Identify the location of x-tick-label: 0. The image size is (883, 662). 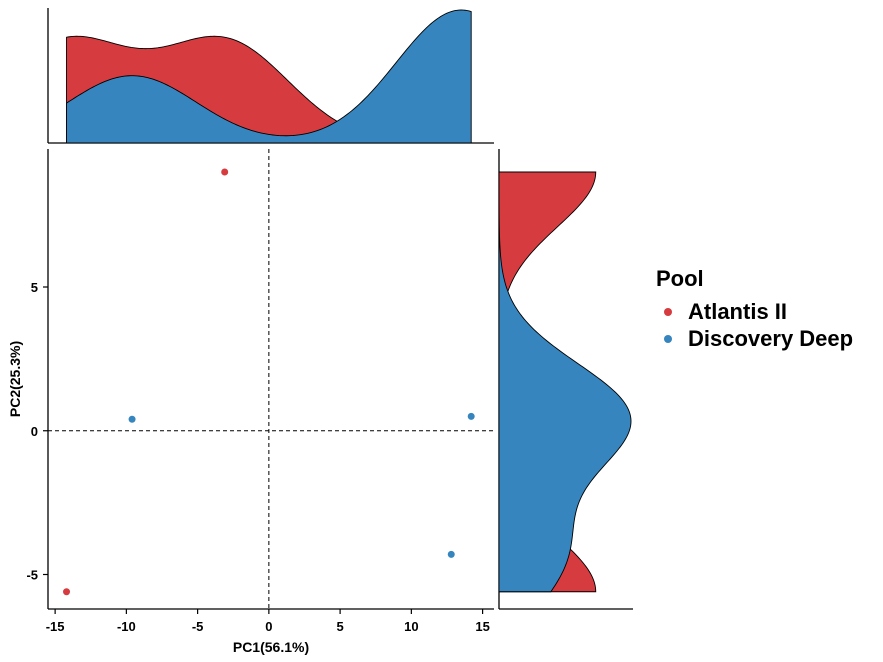
(268, 626).